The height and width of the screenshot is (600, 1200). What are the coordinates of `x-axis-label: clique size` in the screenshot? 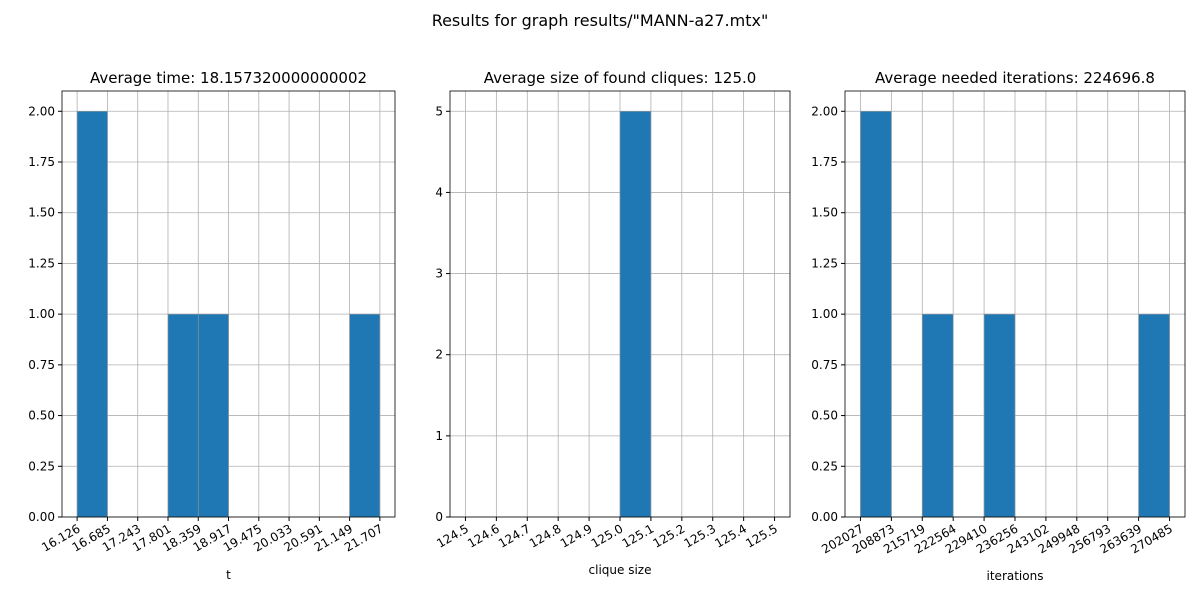 It's located at (620, 570).